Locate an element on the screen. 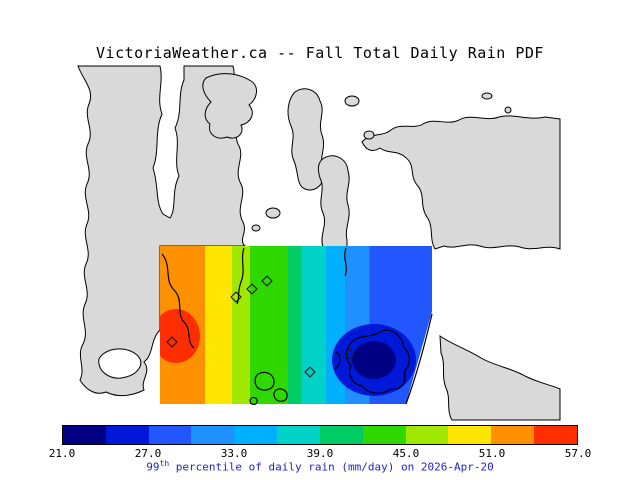  colorbar-tick-label: 27.0 is located at coordinates (148, 453).